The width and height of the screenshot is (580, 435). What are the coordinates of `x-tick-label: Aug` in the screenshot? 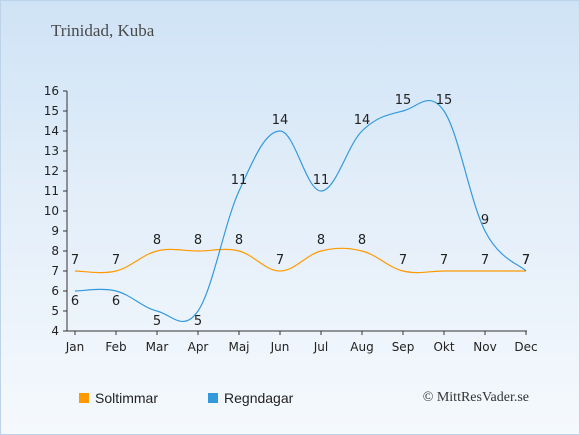 It's located at (361, 347).